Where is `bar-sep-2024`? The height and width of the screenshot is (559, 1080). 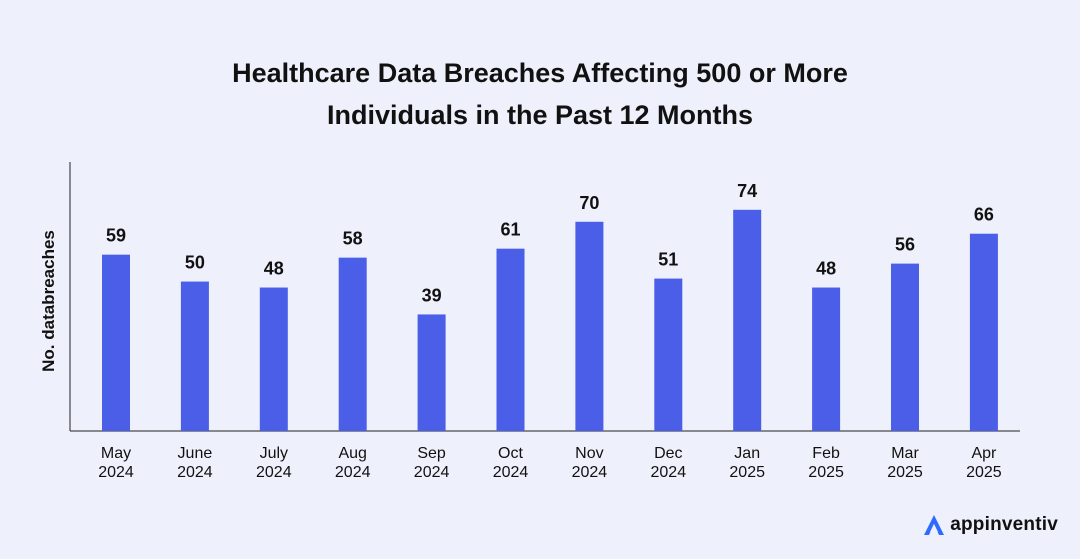
bar-sep-2024 is located at coordinates (431, 372).